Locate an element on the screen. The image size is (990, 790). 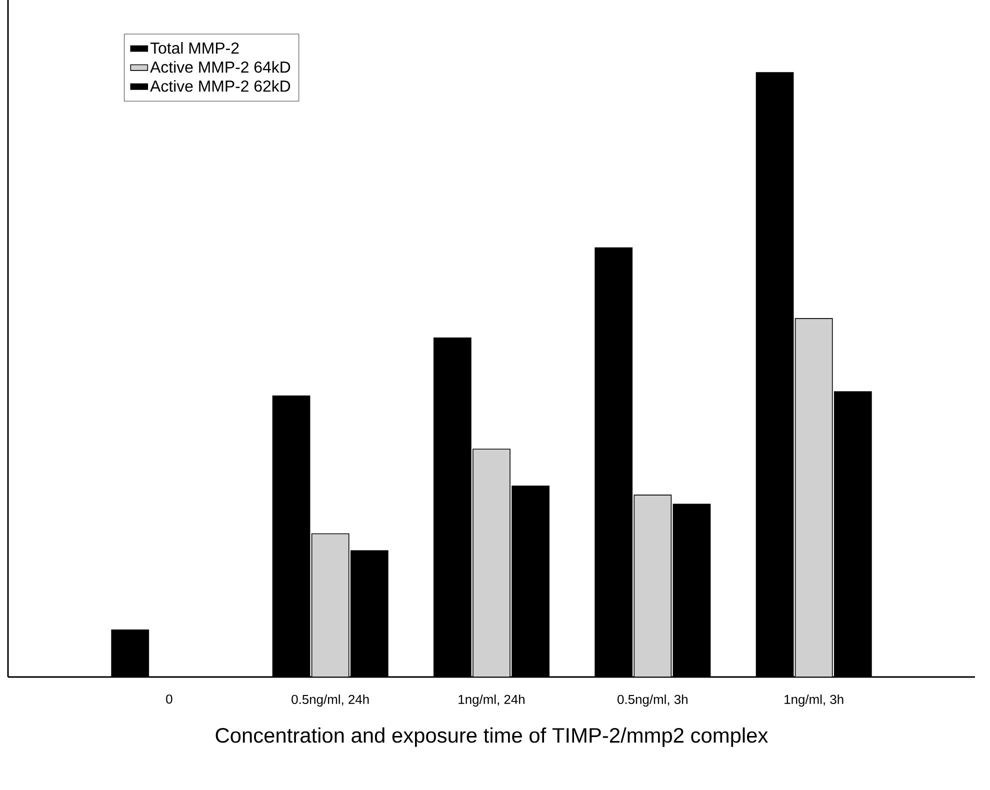
x-axis-title: Concentration and exposure time of TIMP-2/mmp2 complex is located at coordinates (492, 737).